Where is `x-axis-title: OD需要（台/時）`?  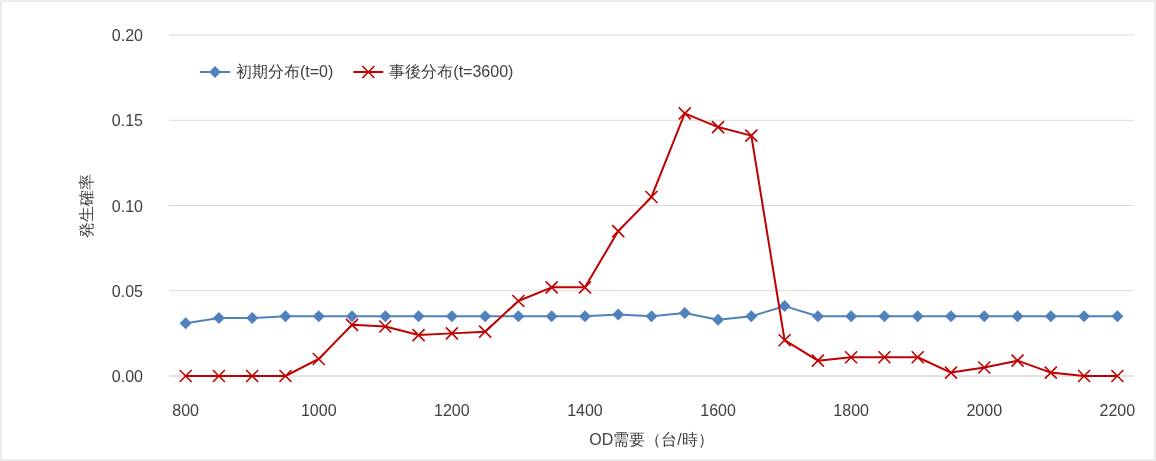
x-axis-title: OD需要（台/時） is located at coordinates (651, 439).